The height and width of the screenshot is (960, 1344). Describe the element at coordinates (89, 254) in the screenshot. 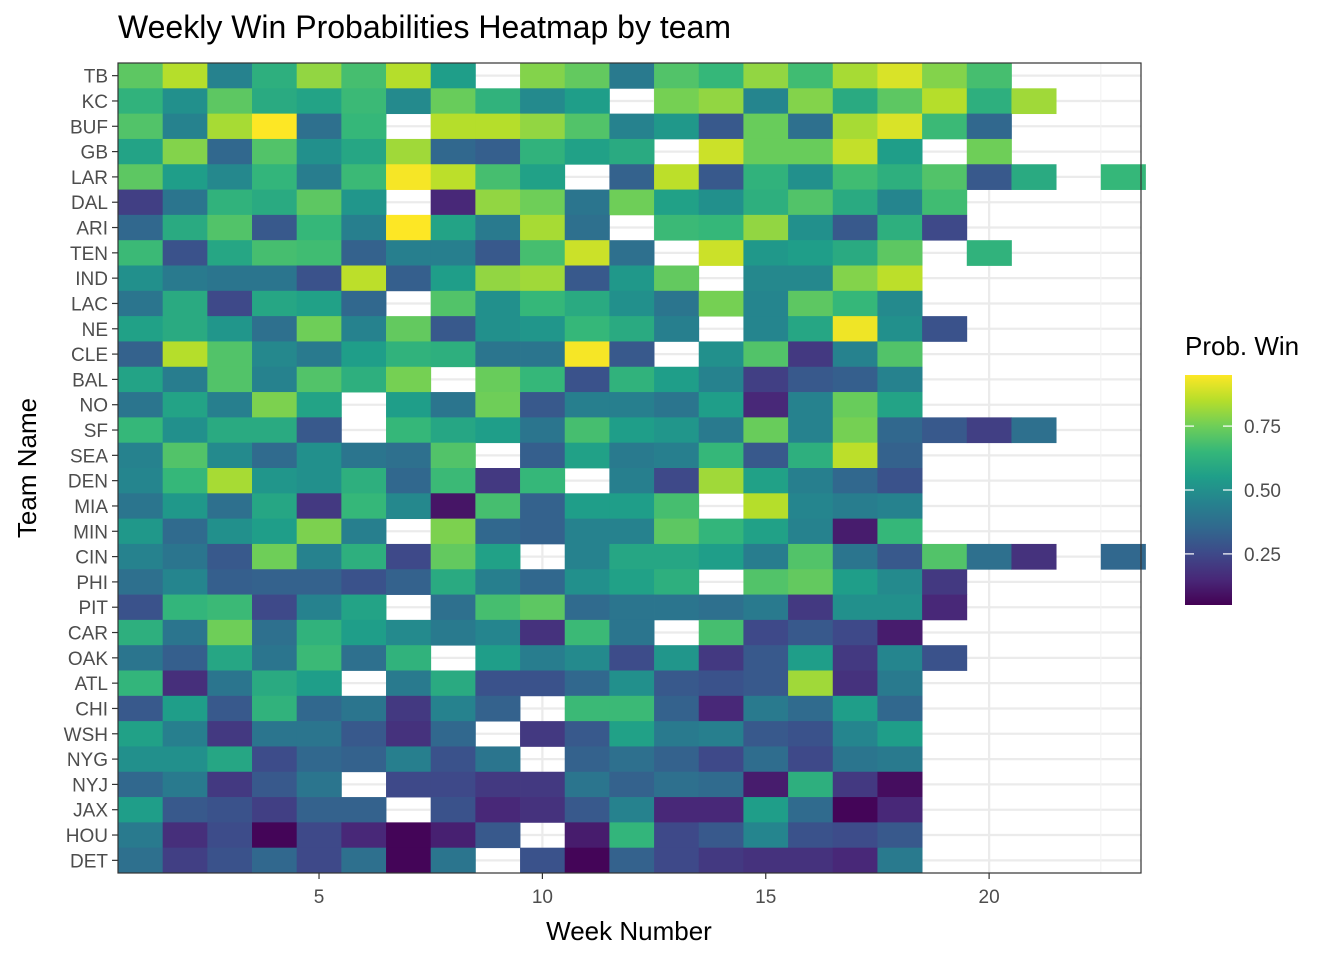

I see `y-tick-label: TEN` at that location.